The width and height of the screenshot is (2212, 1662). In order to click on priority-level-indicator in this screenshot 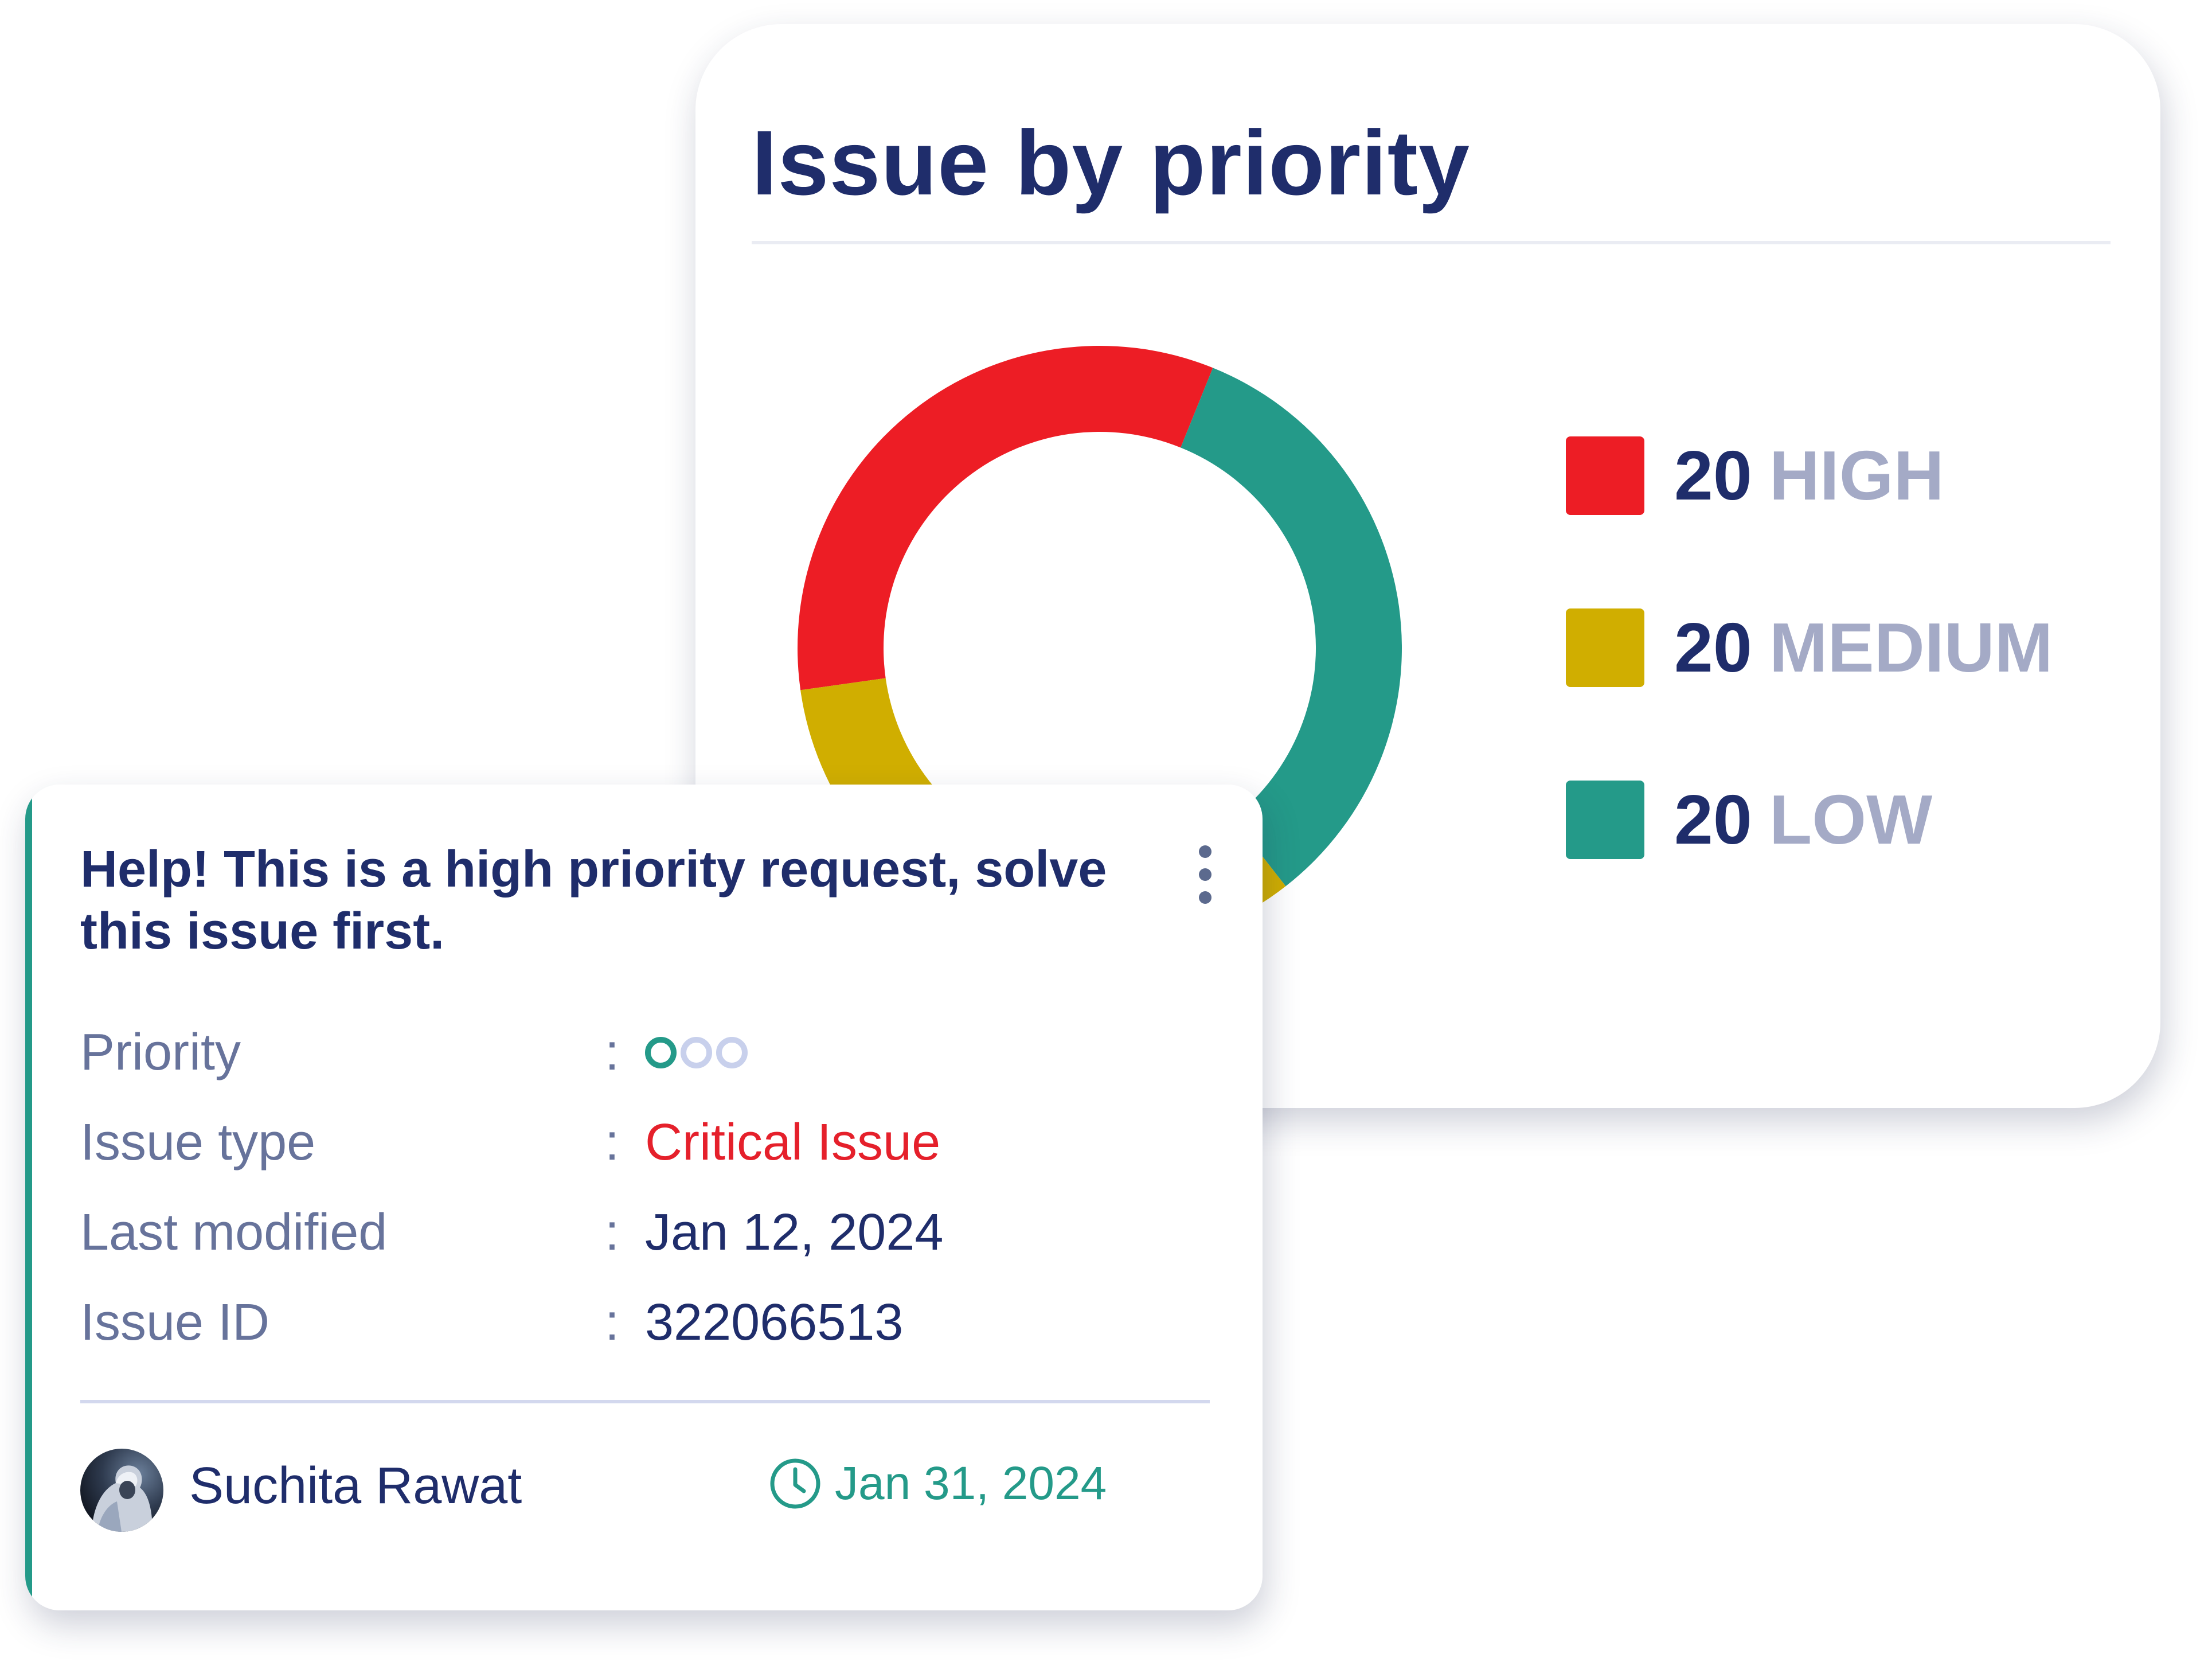, I will do `click(698, 1052)`.